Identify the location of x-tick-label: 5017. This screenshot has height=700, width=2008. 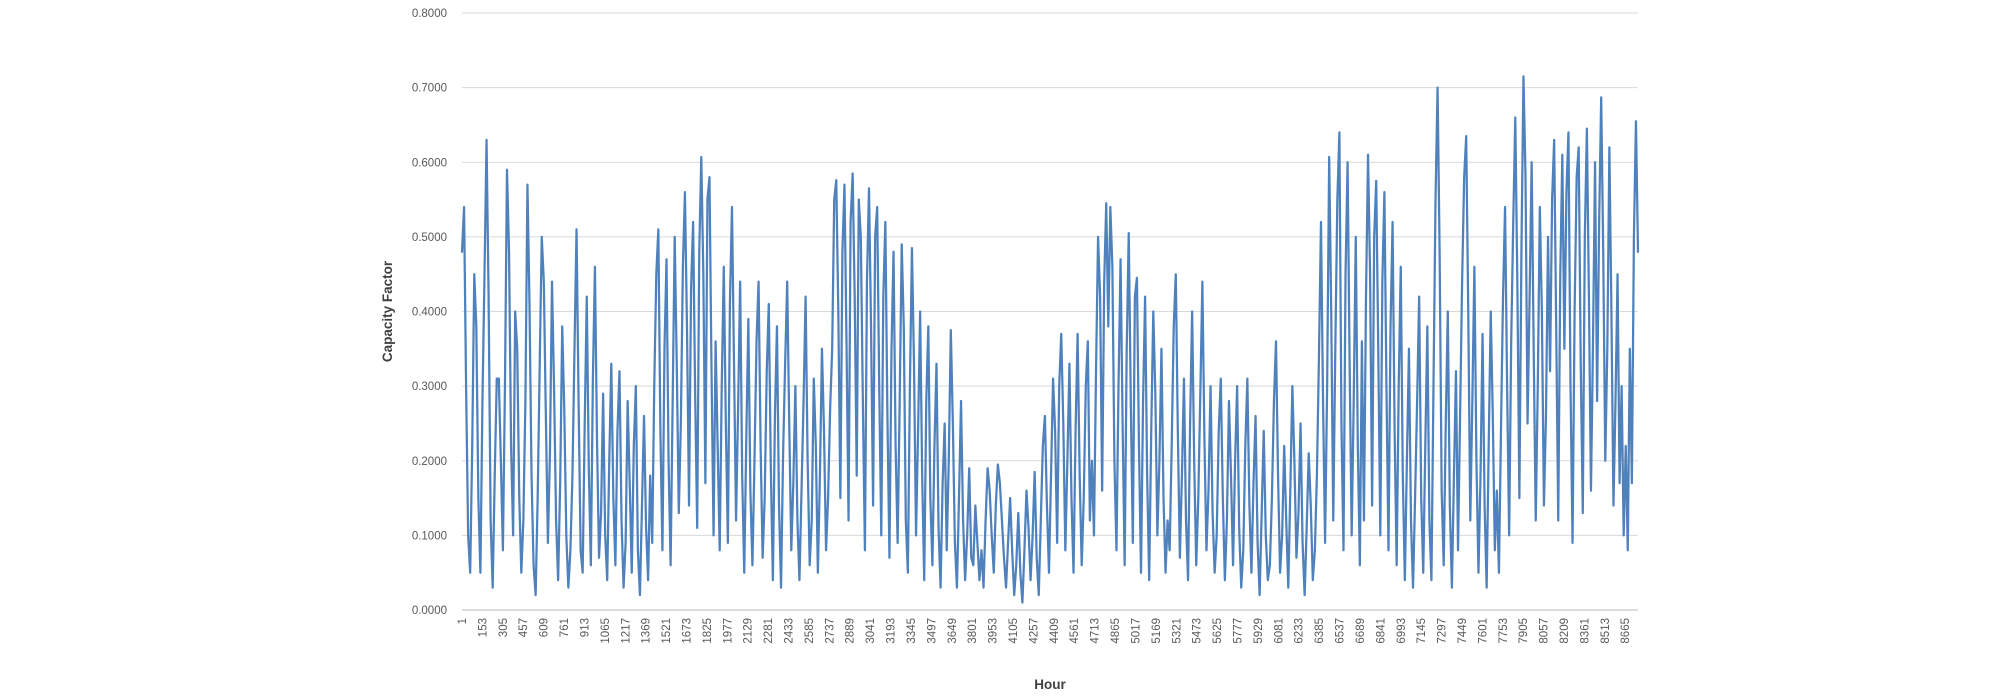
(1137, 631).